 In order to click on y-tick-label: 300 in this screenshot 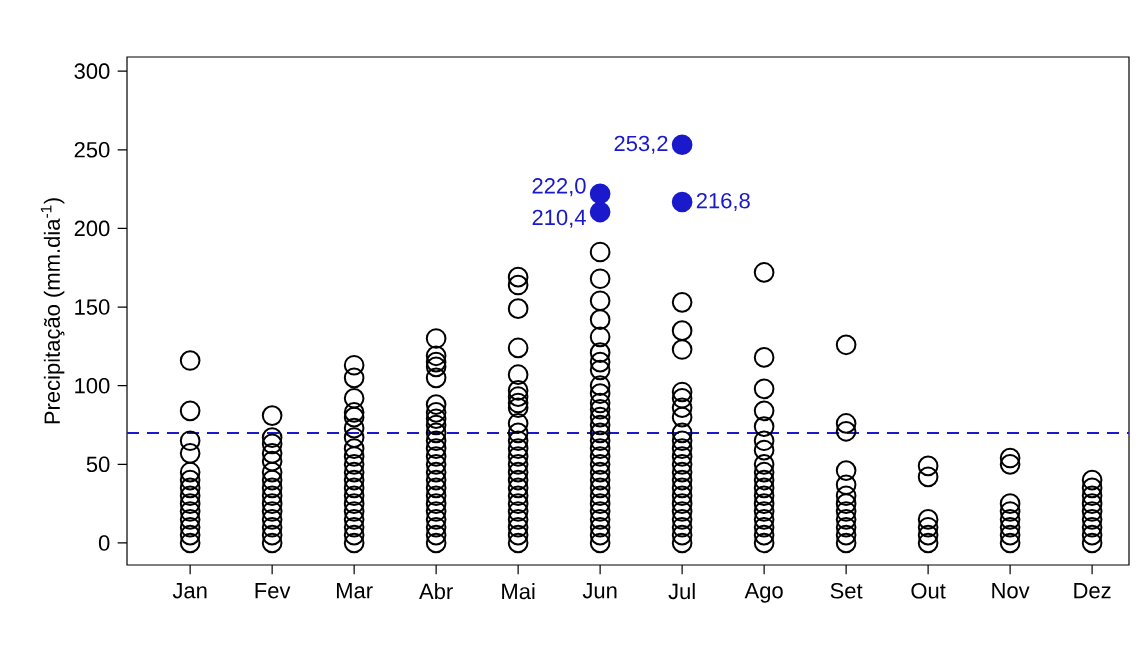, I will do `click(92, 71)`.